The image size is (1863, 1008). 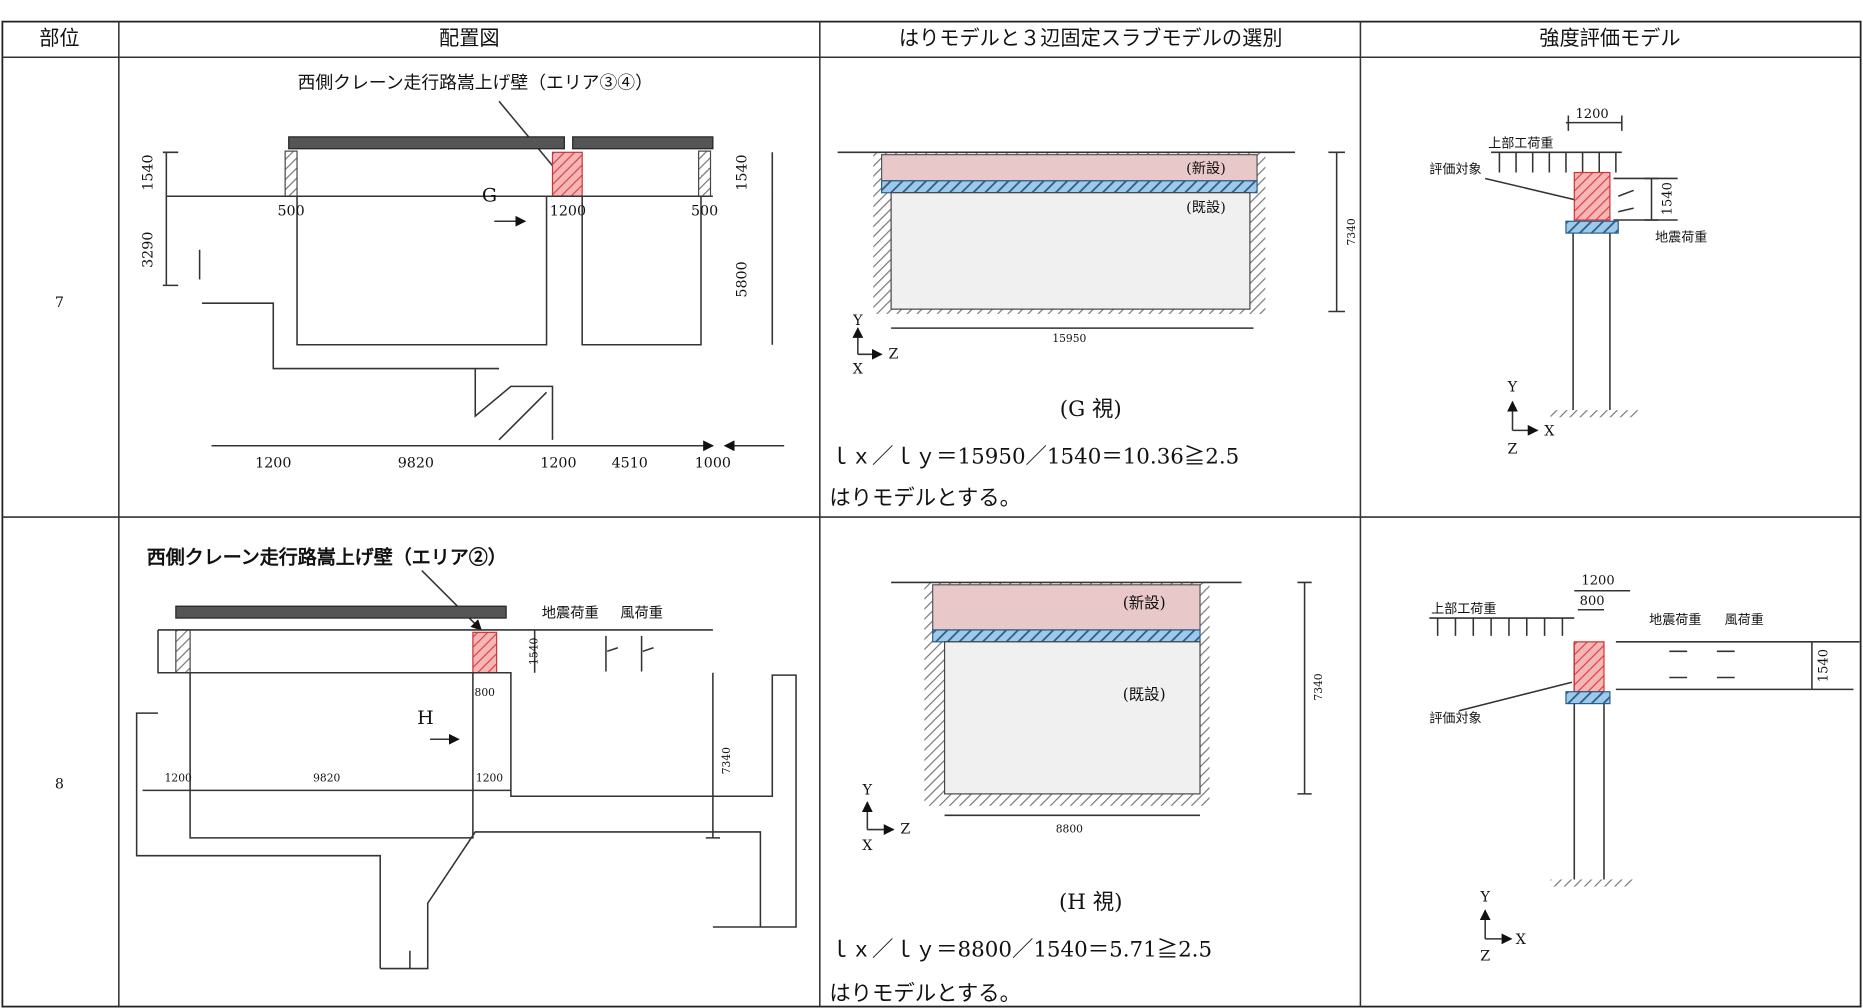 I want to click on column-header: 強度評価モデル, so click(x=1609, y=38).